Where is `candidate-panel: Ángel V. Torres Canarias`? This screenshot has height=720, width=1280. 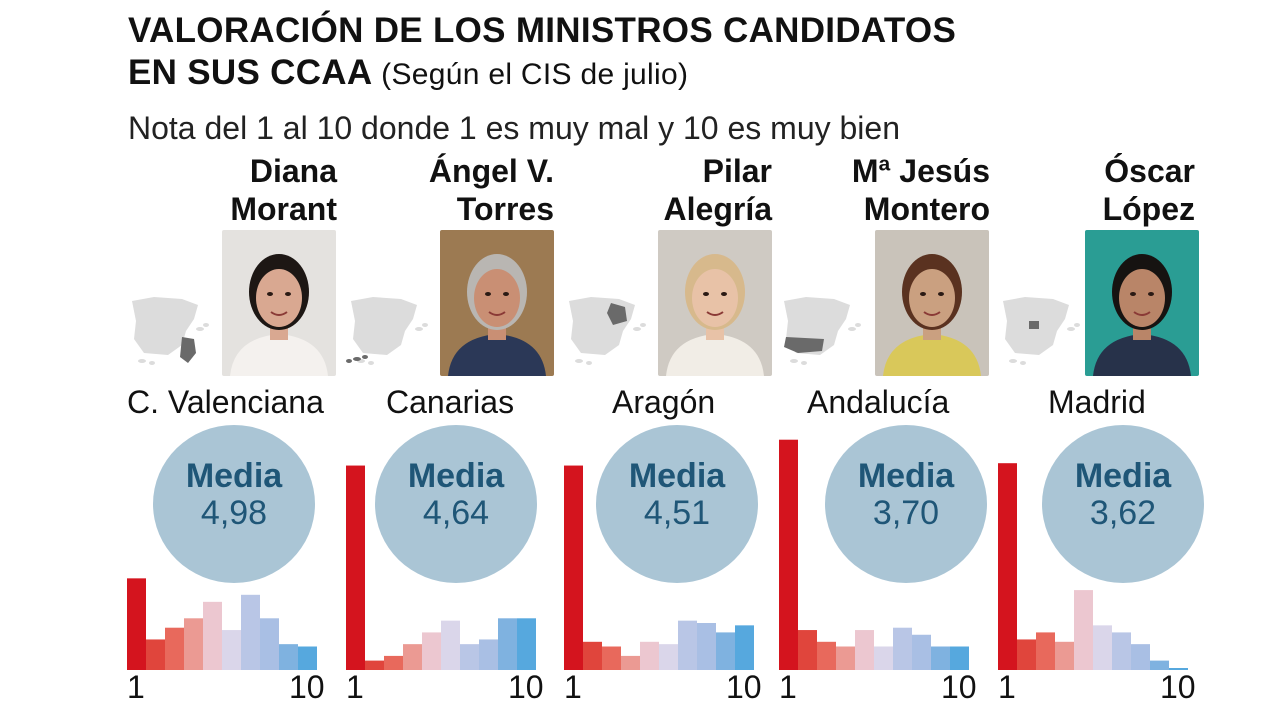
candidate-panel: Ángel V. Torres Canarias is located at coordinates (455, 435).